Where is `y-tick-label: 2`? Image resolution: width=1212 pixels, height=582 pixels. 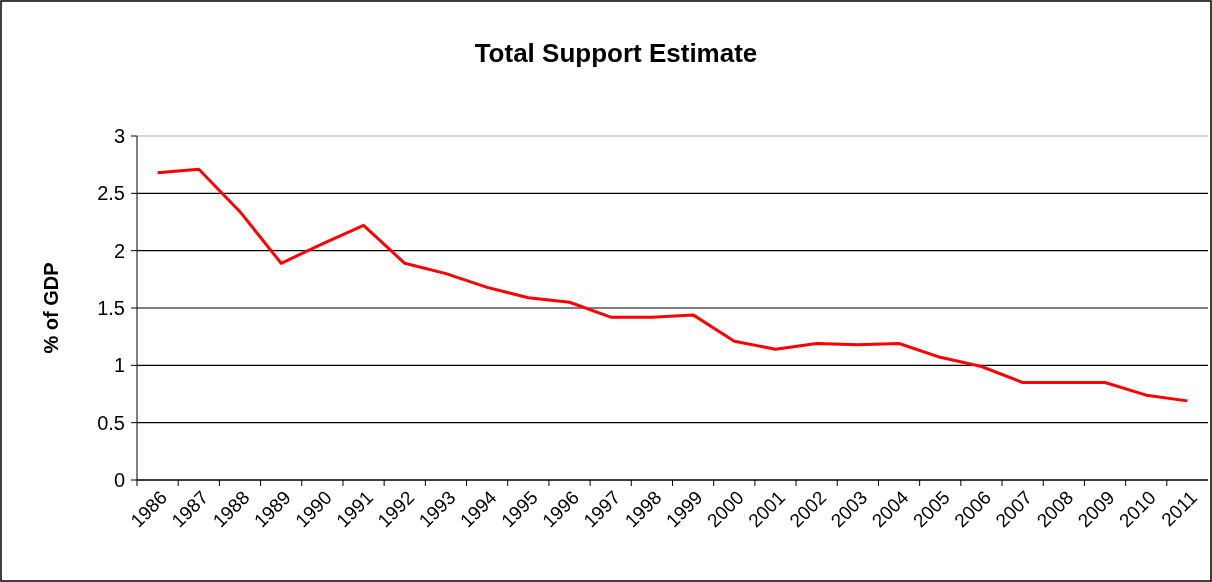
y-tick-label: 2 is located at coordinates (119, 250).